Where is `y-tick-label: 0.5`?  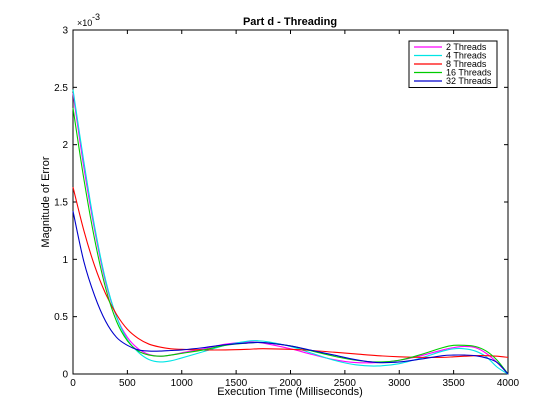 y-tick-label: 0.5 is located at coordinates (61, 317).